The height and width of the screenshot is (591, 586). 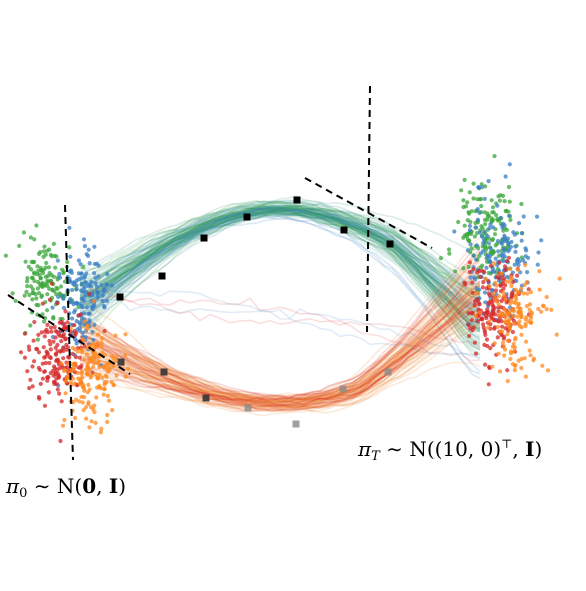 I want to click on identity-matrix: I, so click(x=113, y=486).